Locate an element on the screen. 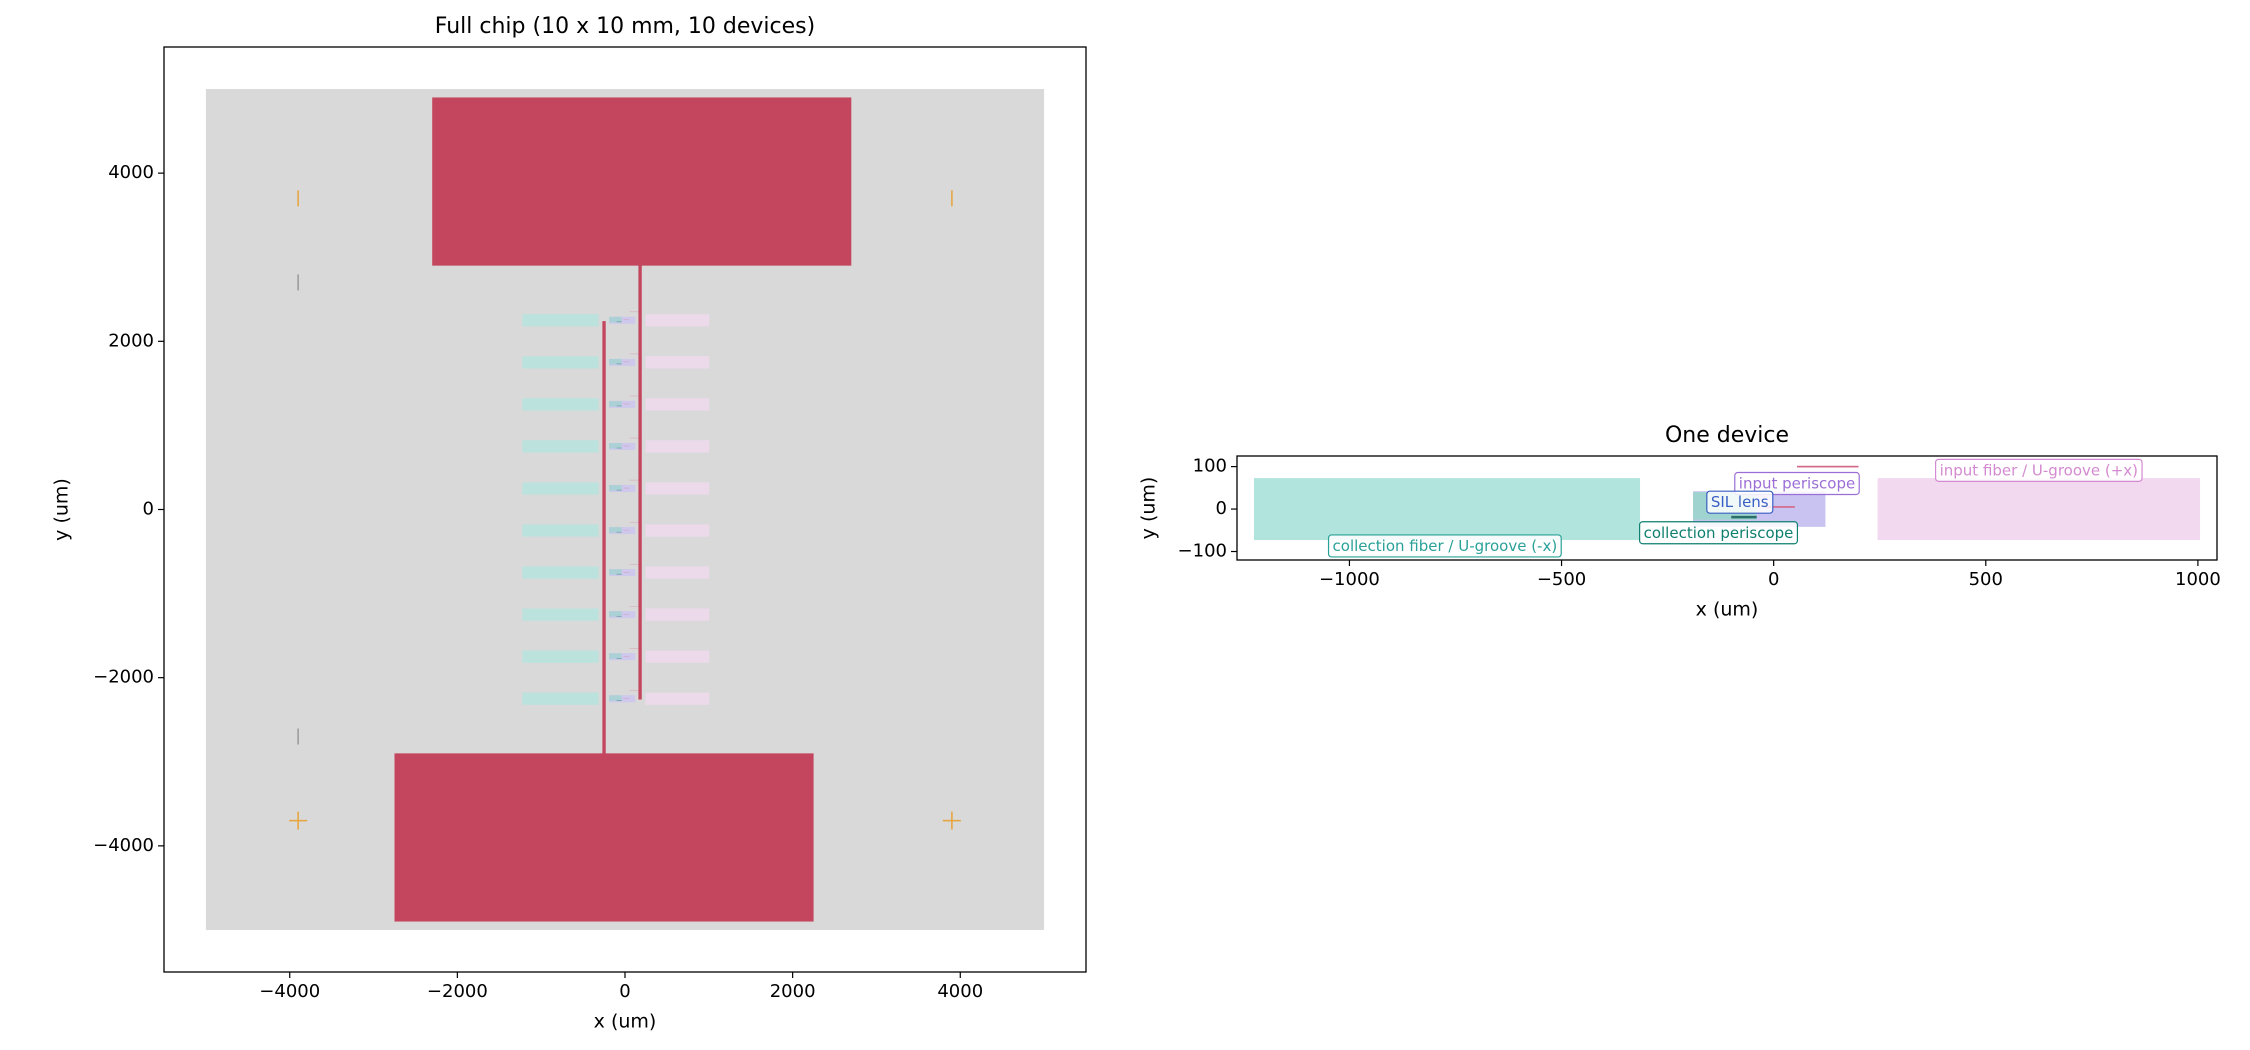 The height and width of the screenshot is (1050, 2250). y-tick-label: 100 is located at coordinates (1210, 466).